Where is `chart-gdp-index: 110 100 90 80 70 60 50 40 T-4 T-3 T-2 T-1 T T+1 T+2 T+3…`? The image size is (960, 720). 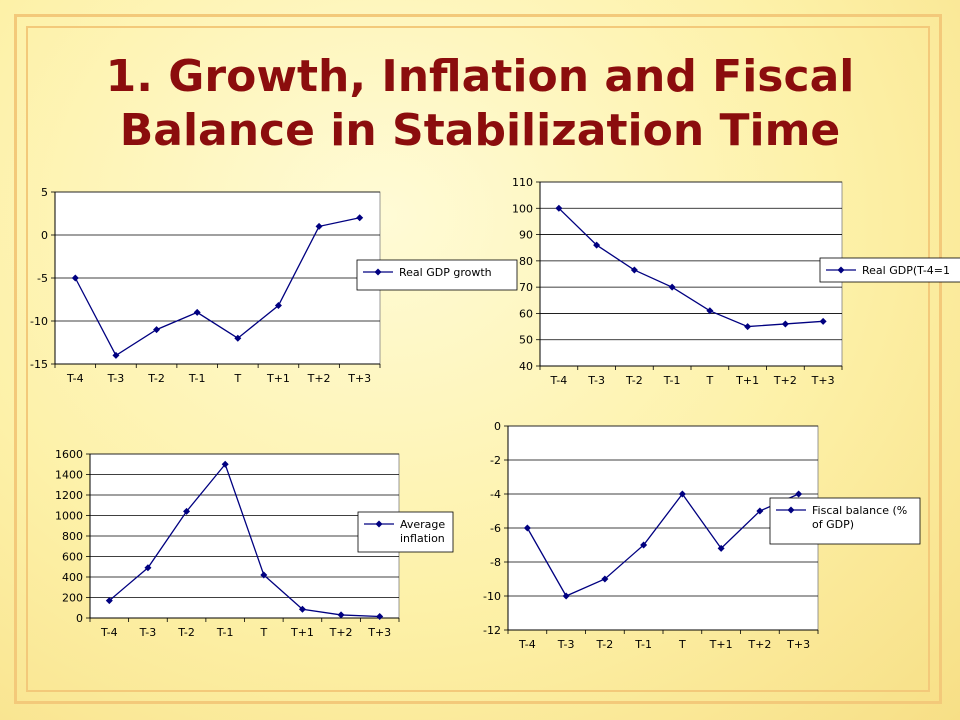 chart-gdp-index: 110 100 90 80 70 60 50 40 T-4 T-3 T-2 T-1 T T+1 T+2 T+3… is located at coordinates (736, 281).